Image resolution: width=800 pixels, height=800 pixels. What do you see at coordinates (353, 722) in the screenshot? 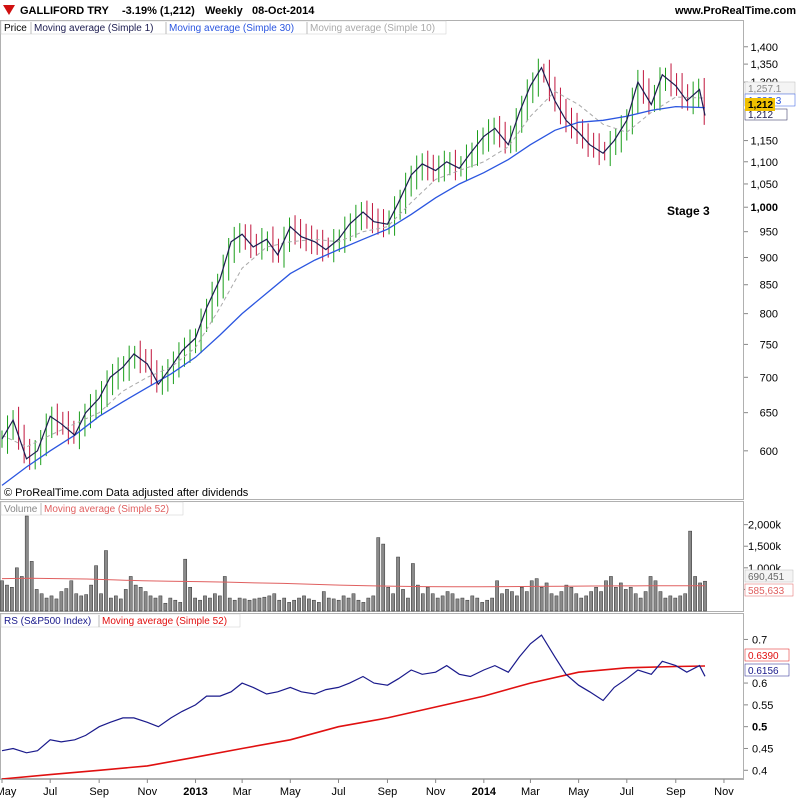
I see `rs-ma52-line` at bounding box center [353, 722].